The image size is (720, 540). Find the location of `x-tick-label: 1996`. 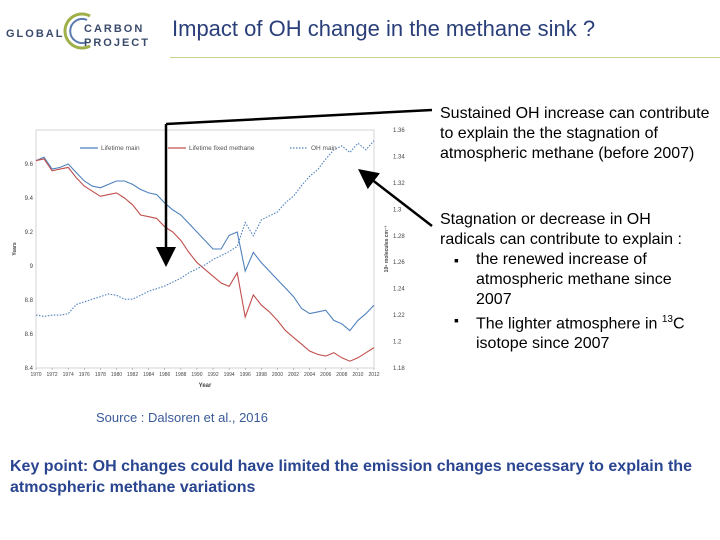

x-tick-label: 1996 is located at coordinates (245, 375).